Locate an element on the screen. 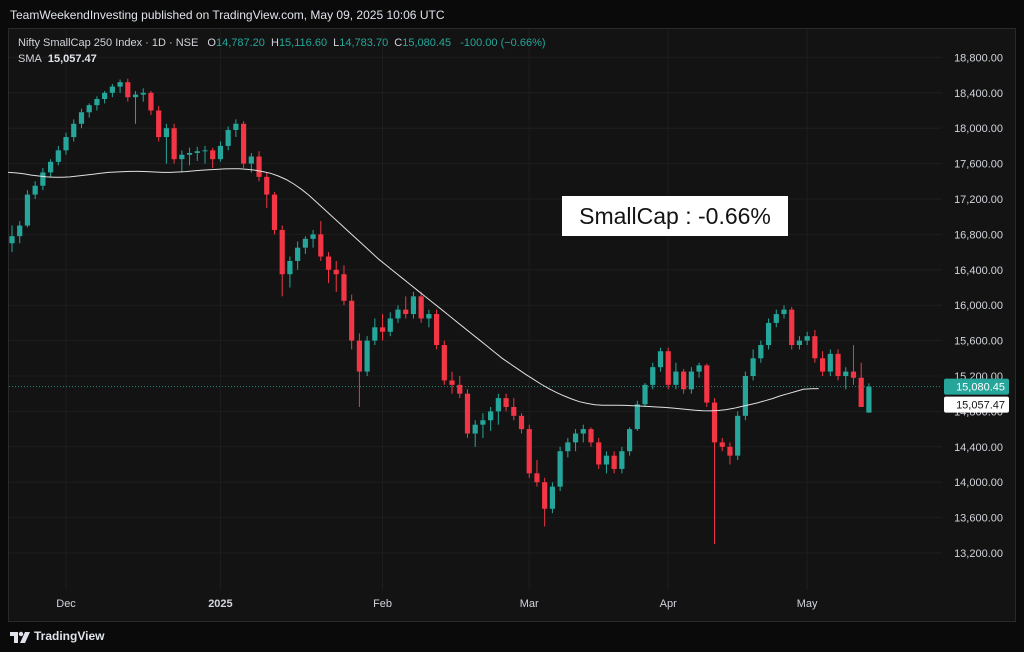  y-tick-label: 16,800.00 is located at coordinates (978, 235).